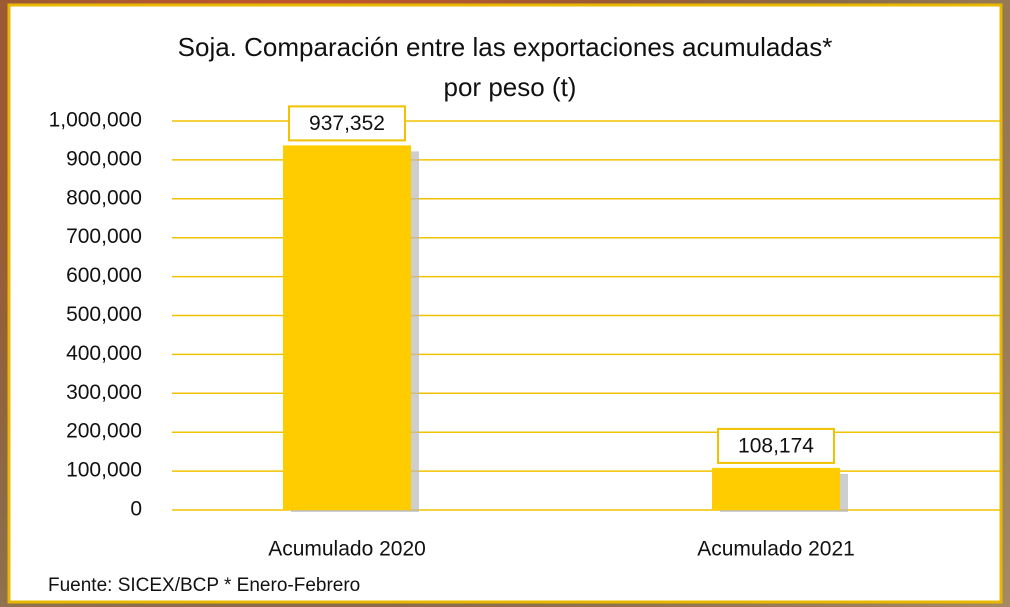 The image size is (1010, 607). I want to click on value-label: 108,174, so click(776, 445).